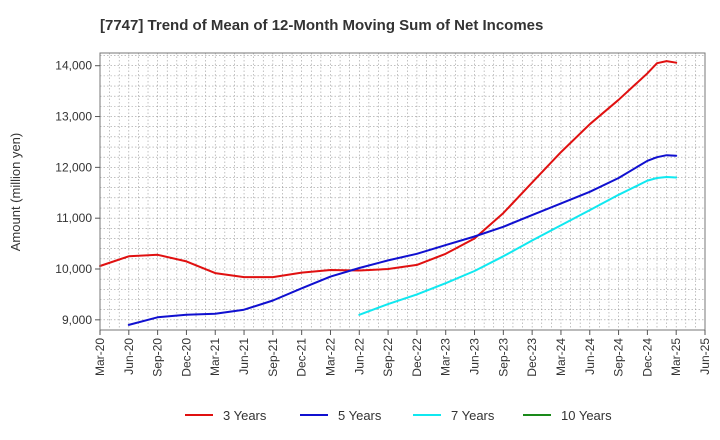 The image size is (720, 440). I want to click on x-tick-label: Sep-22, so click(388, 357).